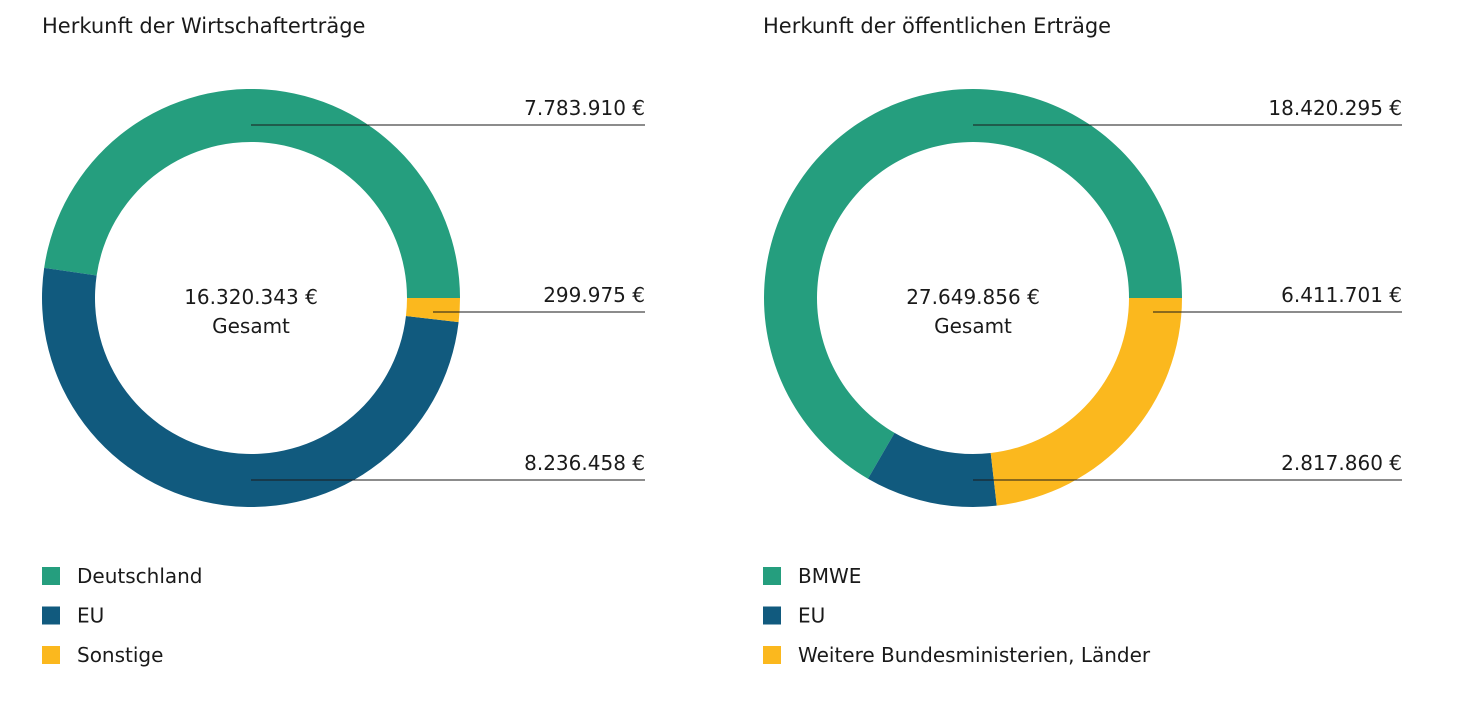 Image resolution: width=1459 pixels, height=715 pixels. Describe the element at coordinates (1341, 295) in the screenshot. I see `value-label: 6.411.701 €` at that location.